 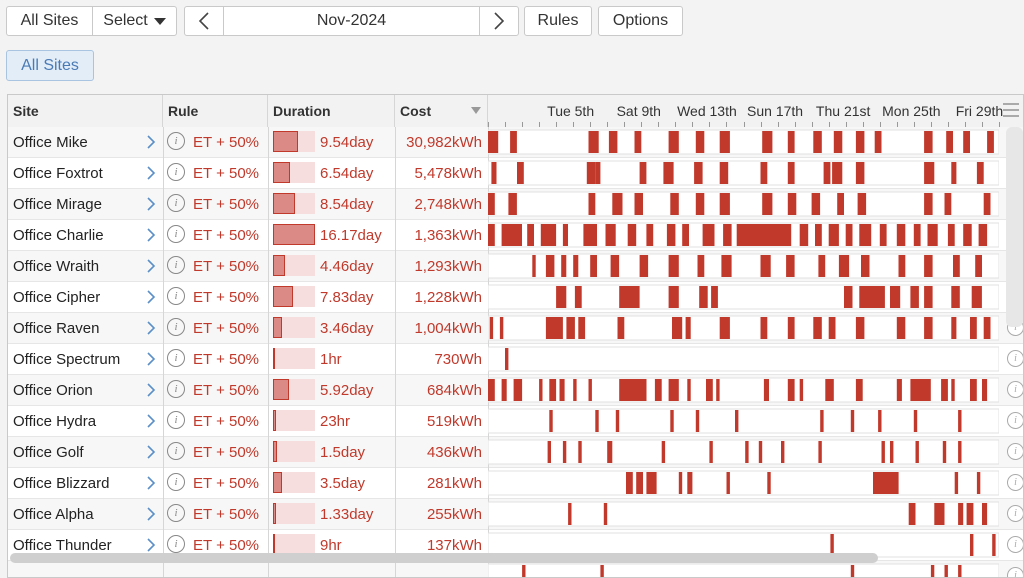 I want to click on column-header-duration: Duration, so click(x=331, y=111).